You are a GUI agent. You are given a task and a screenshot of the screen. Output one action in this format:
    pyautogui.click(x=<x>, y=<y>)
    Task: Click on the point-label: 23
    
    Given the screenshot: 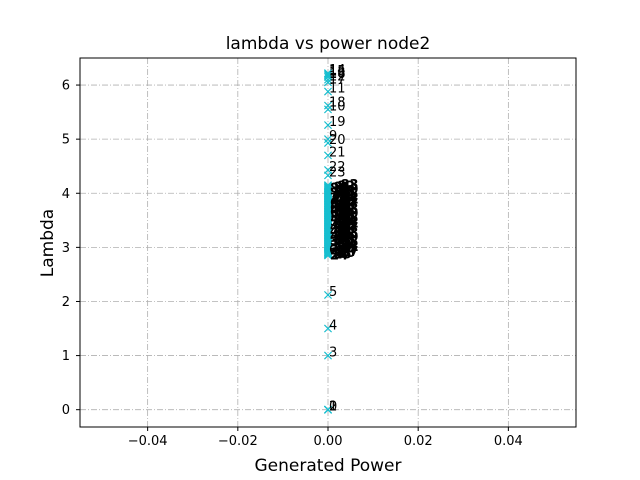 What is the action you would take?
    pyautogui.click(x=337, y=172)
    